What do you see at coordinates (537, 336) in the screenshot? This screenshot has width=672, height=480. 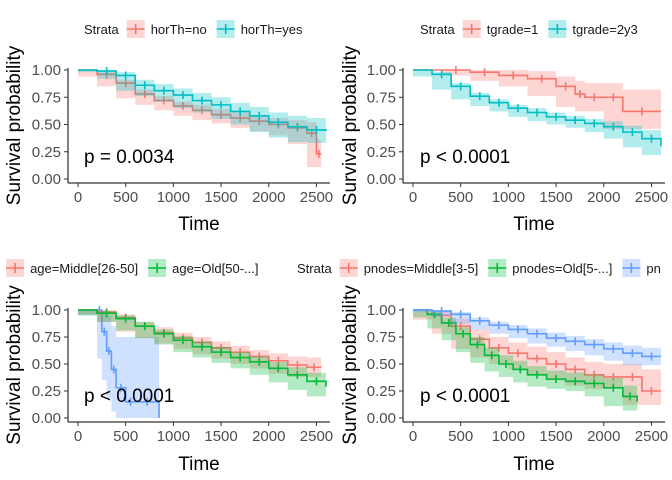 I see `series-pn` at bounding box center [537, 336].